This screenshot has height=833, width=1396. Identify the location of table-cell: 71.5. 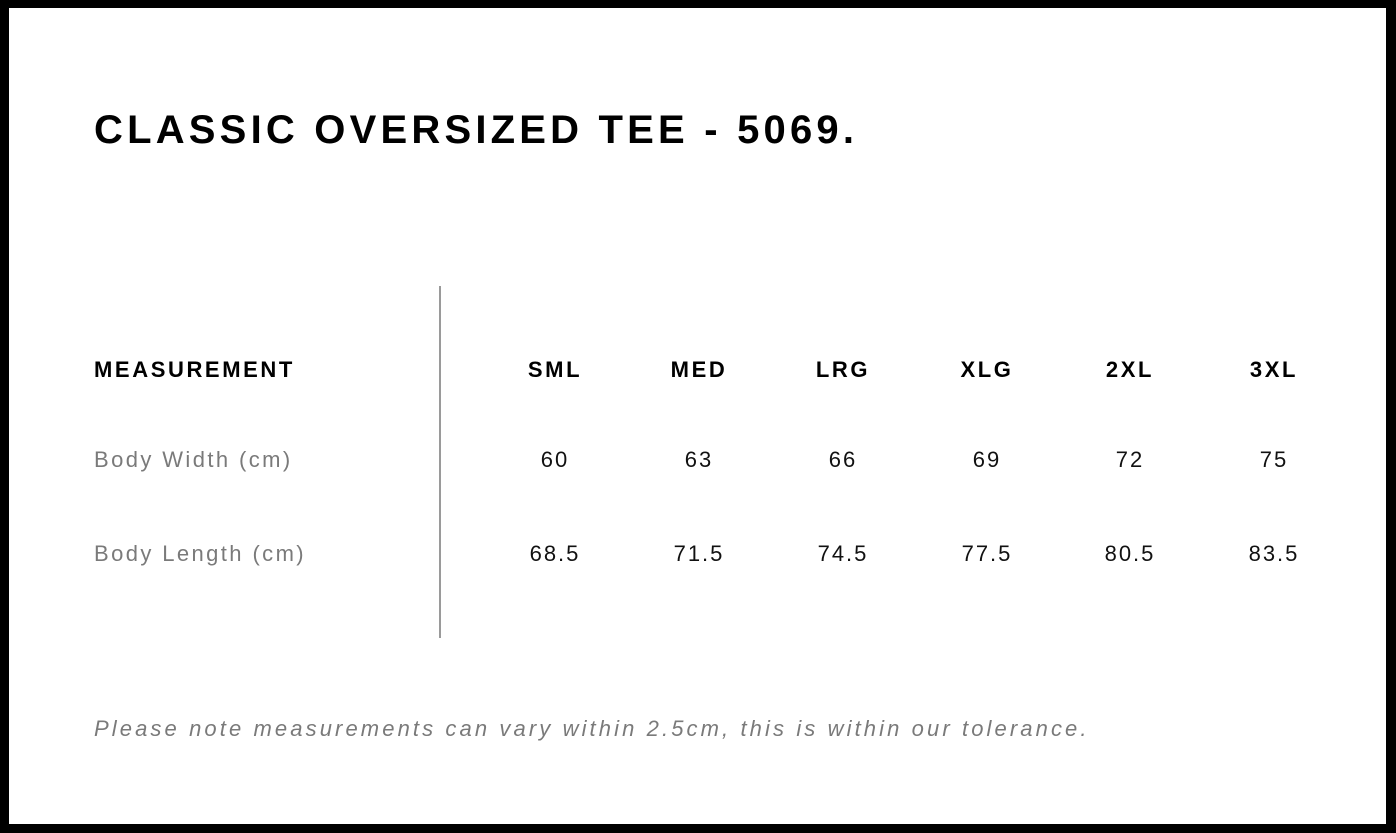
(699, 553).